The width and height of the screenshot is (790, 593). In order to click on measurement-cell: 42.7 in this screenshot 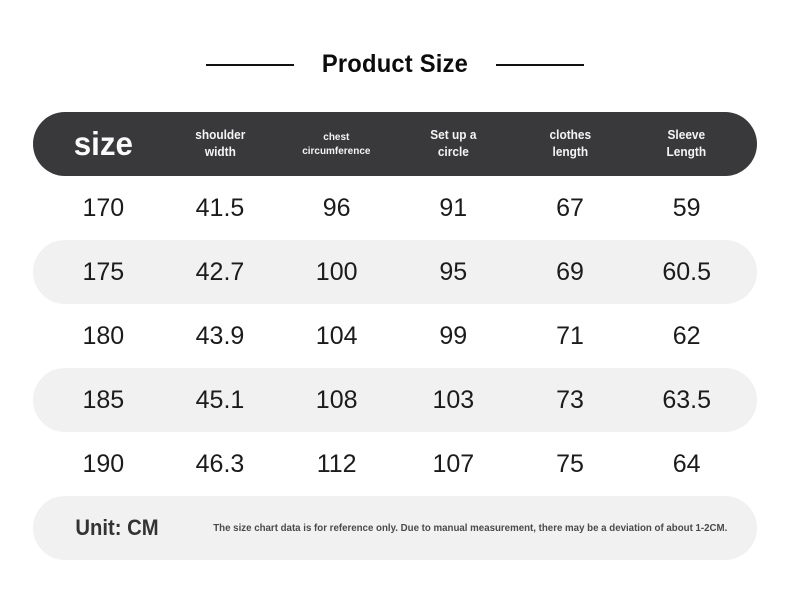, I will do `click(220, 271)`.